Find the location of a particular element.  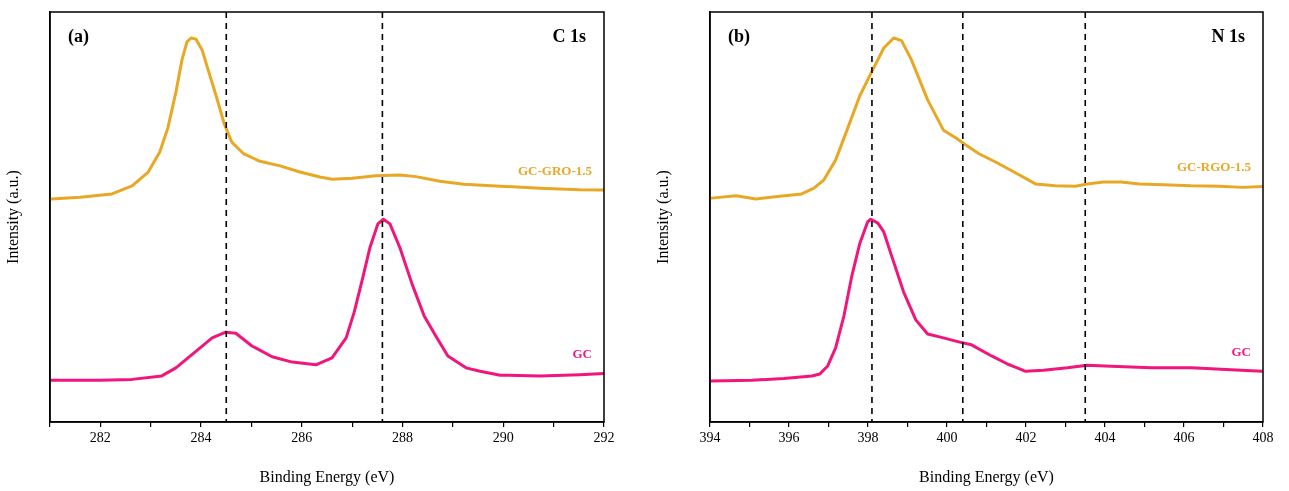

series-label: GC-RGO-1.5 is located at coordinates (1214, 167).